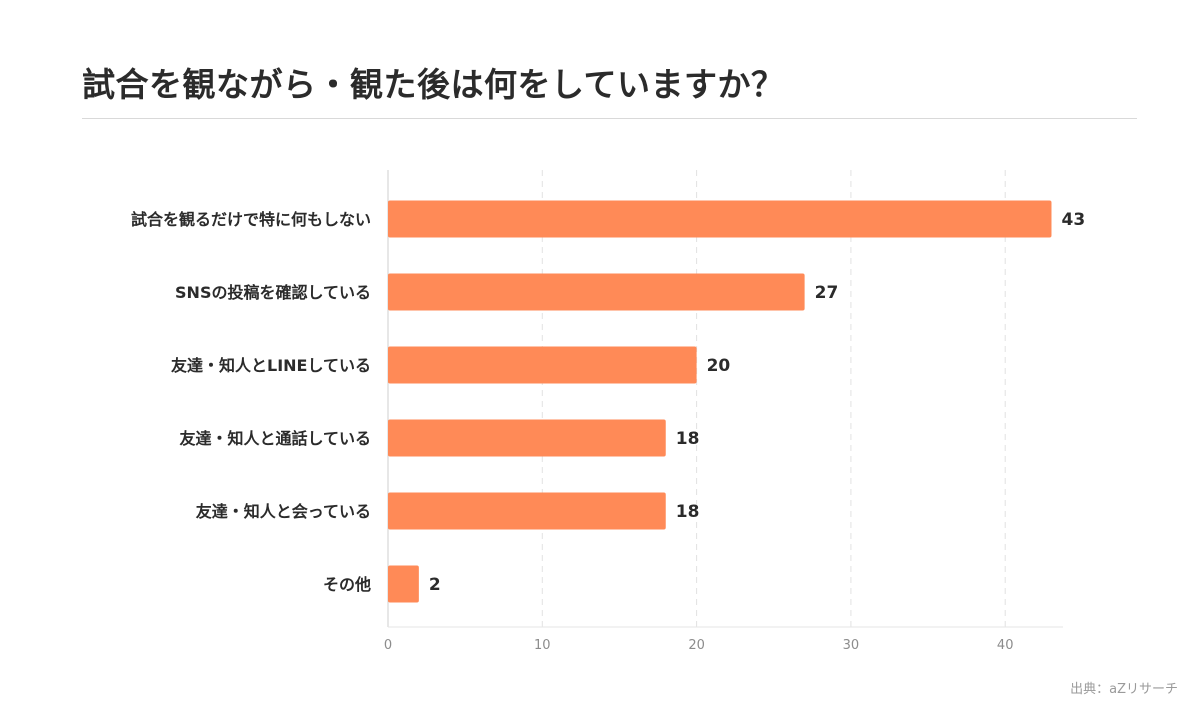 The image size is (1200, 716). Describe the element at coordinates (1005, 645) in the screenshot. I see `x-tick-label: 40` at that location.